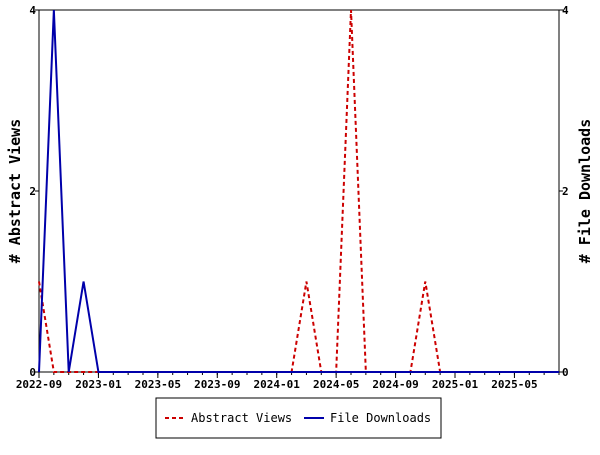 Image resolution: width=600 pixels, height=455 pixels. What do you see at coordinates (15, 191) in the screenshot?
I see `y-axis-label-left: # Abstract Views` at bounding box center [15, 191].